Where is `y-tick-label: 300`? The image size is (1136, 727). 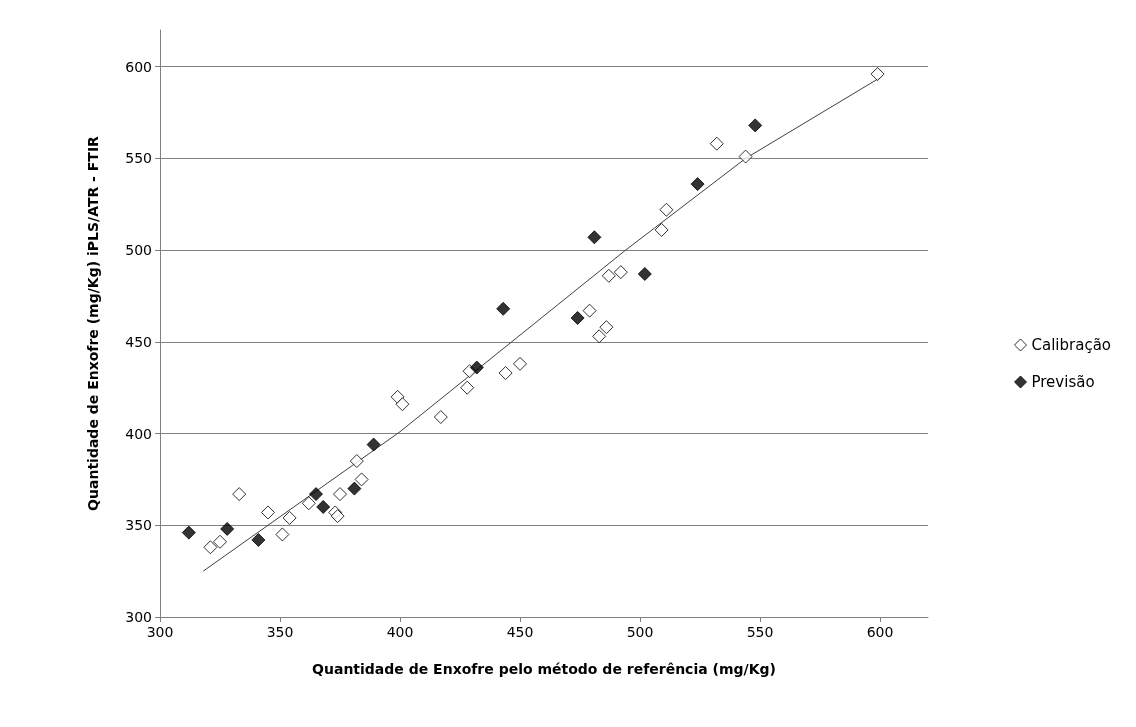 y-tick-label: 300 is located at coordinates (138, 617).